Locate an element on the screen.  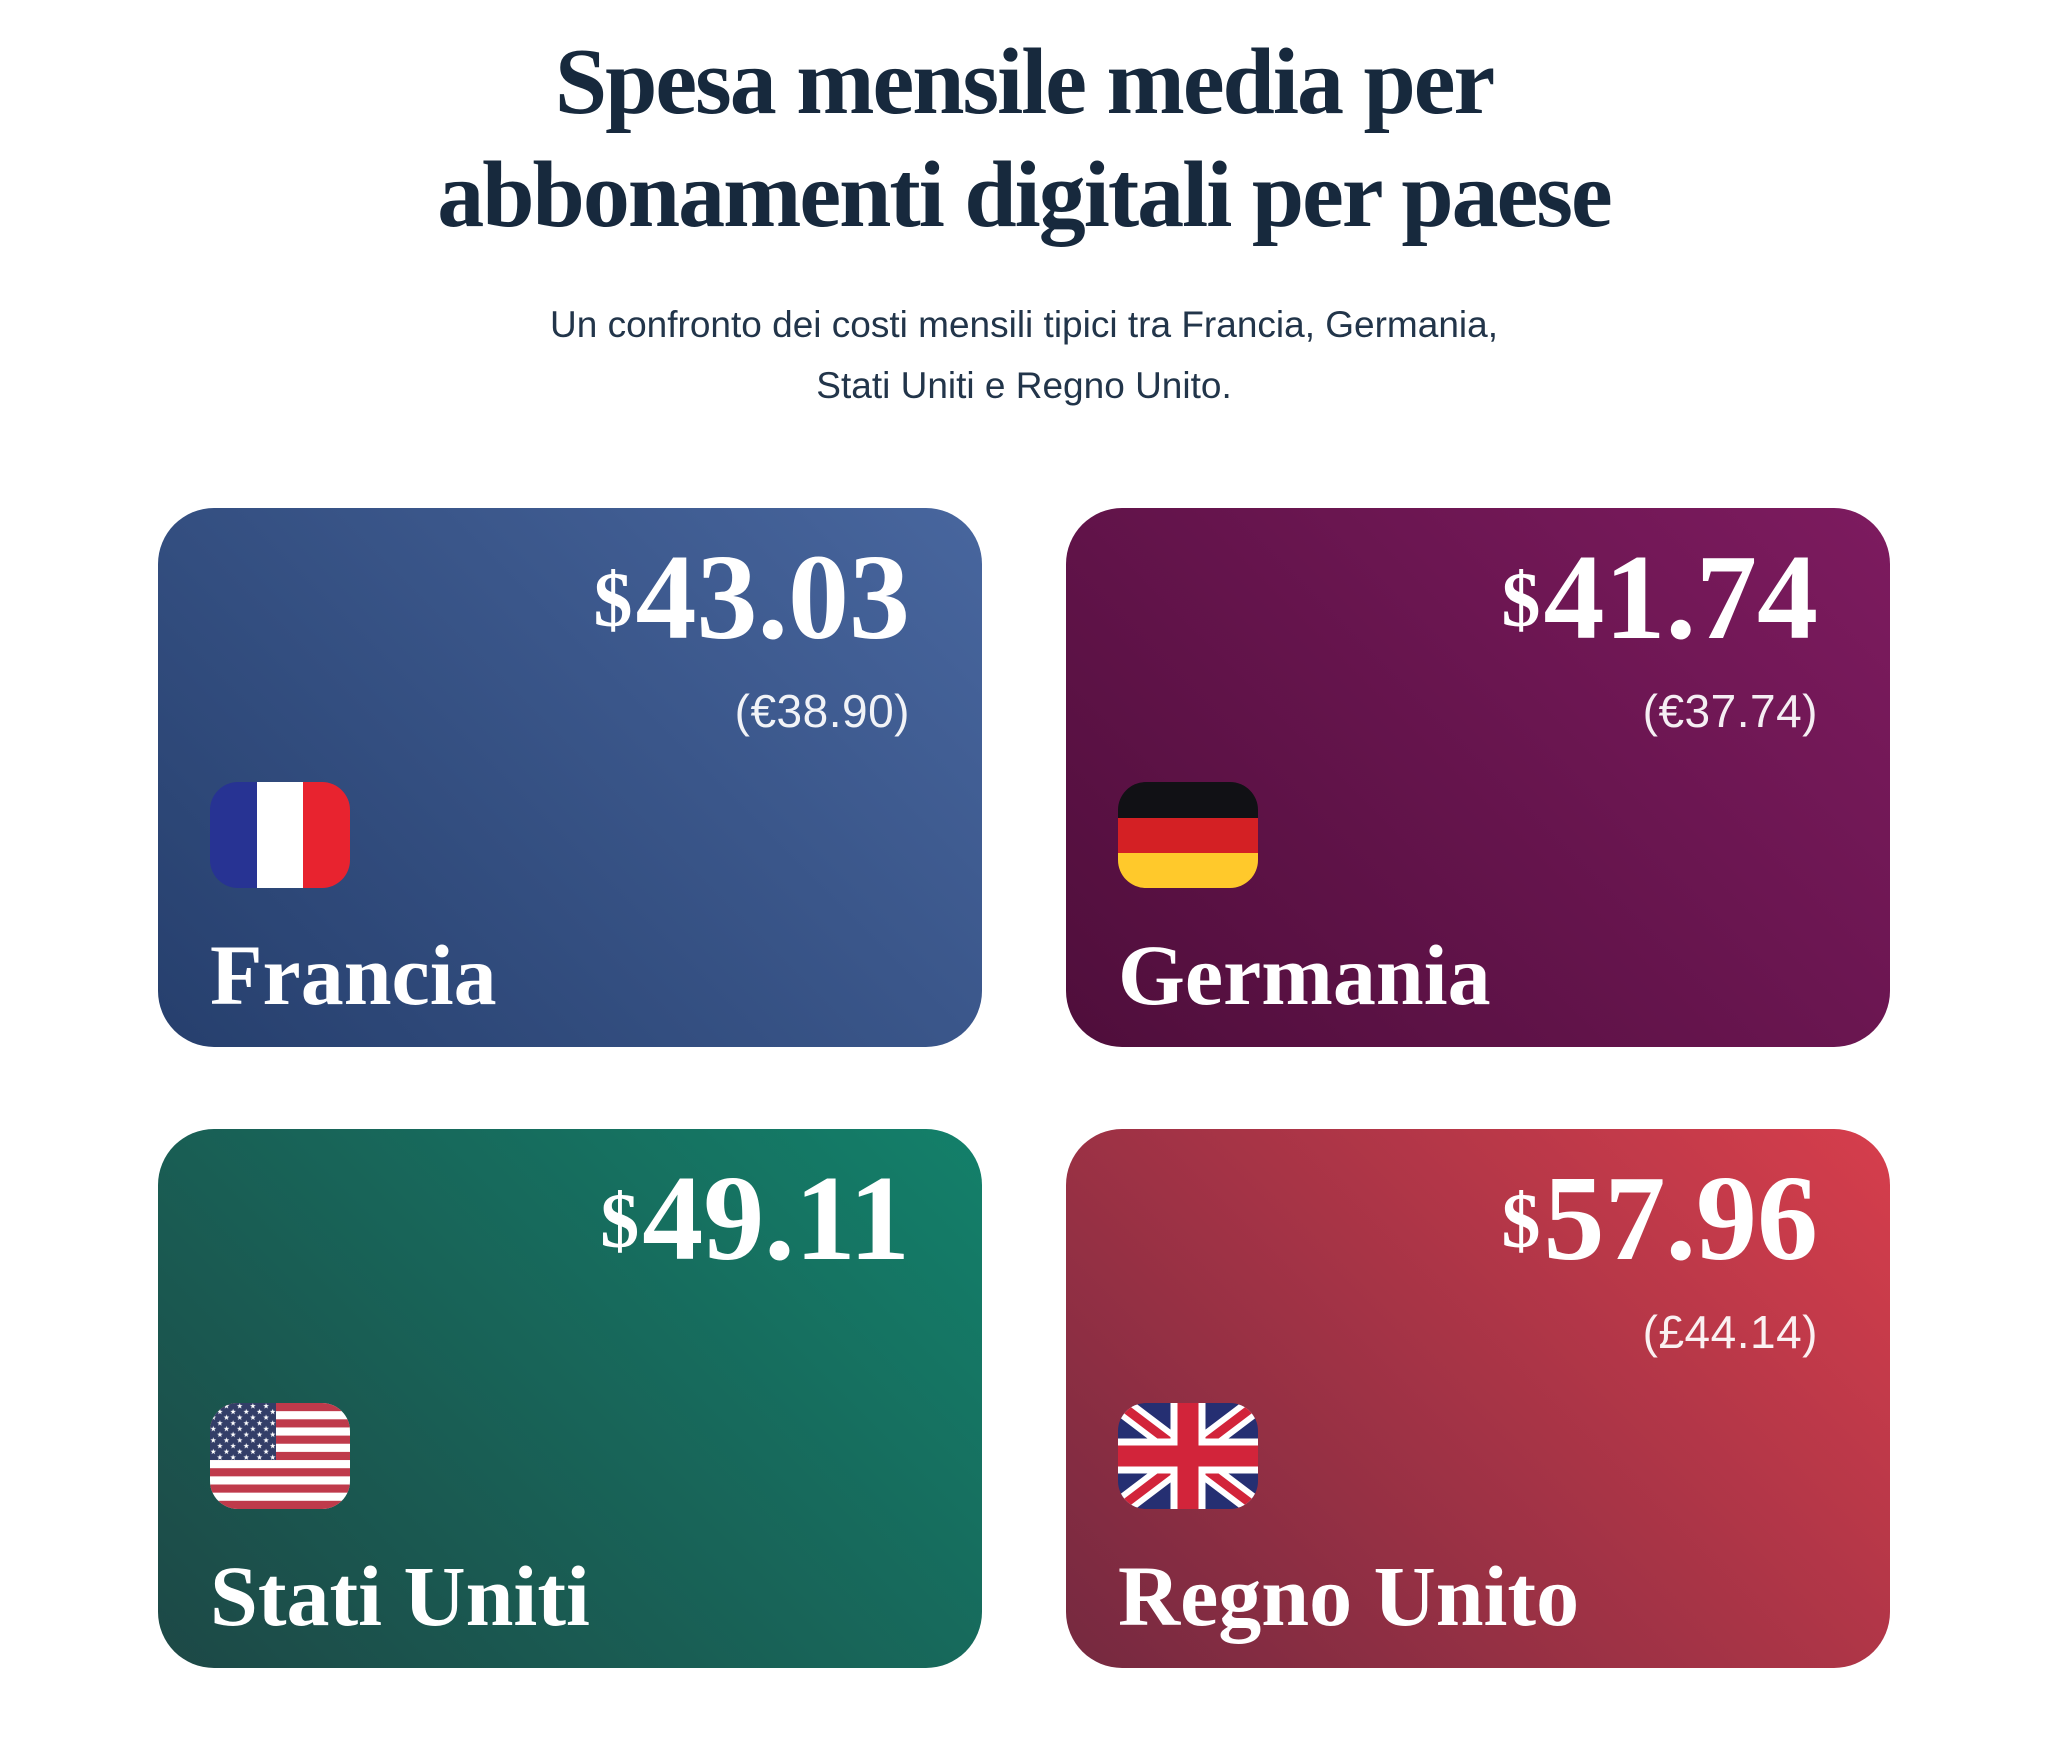
uk-flag-icon is located at coordinates (1188, 1456).